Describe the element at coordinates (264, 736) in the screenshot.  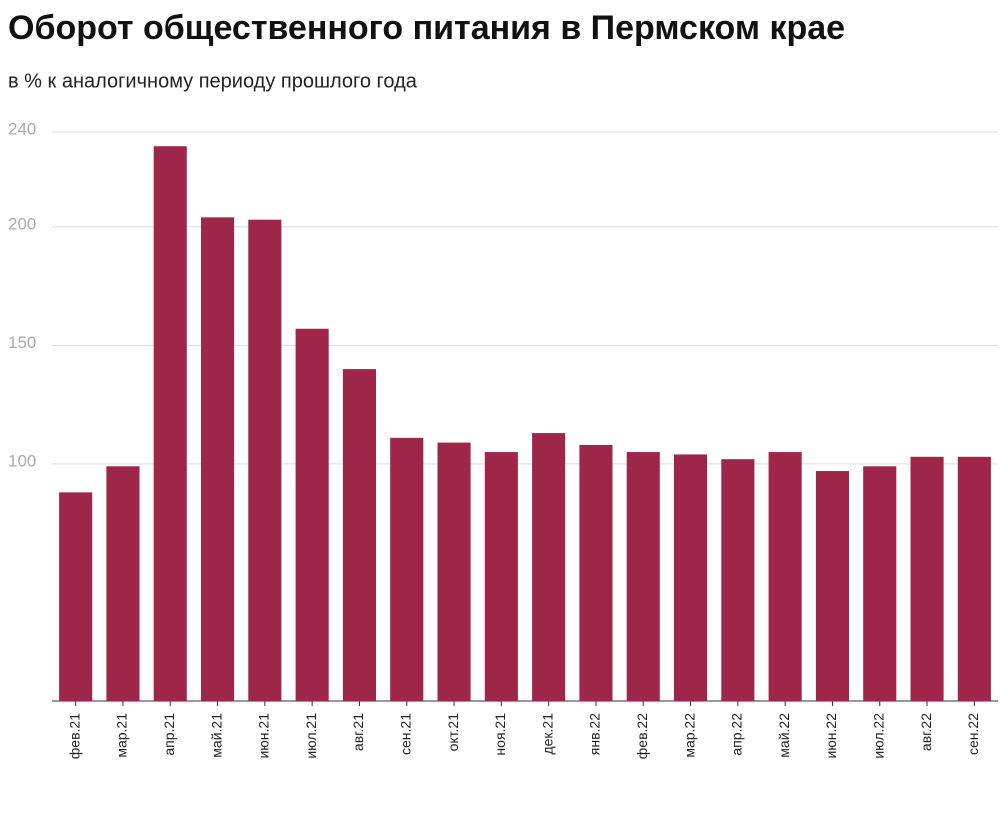
I see `x-tick-label: июн.21` at that location.